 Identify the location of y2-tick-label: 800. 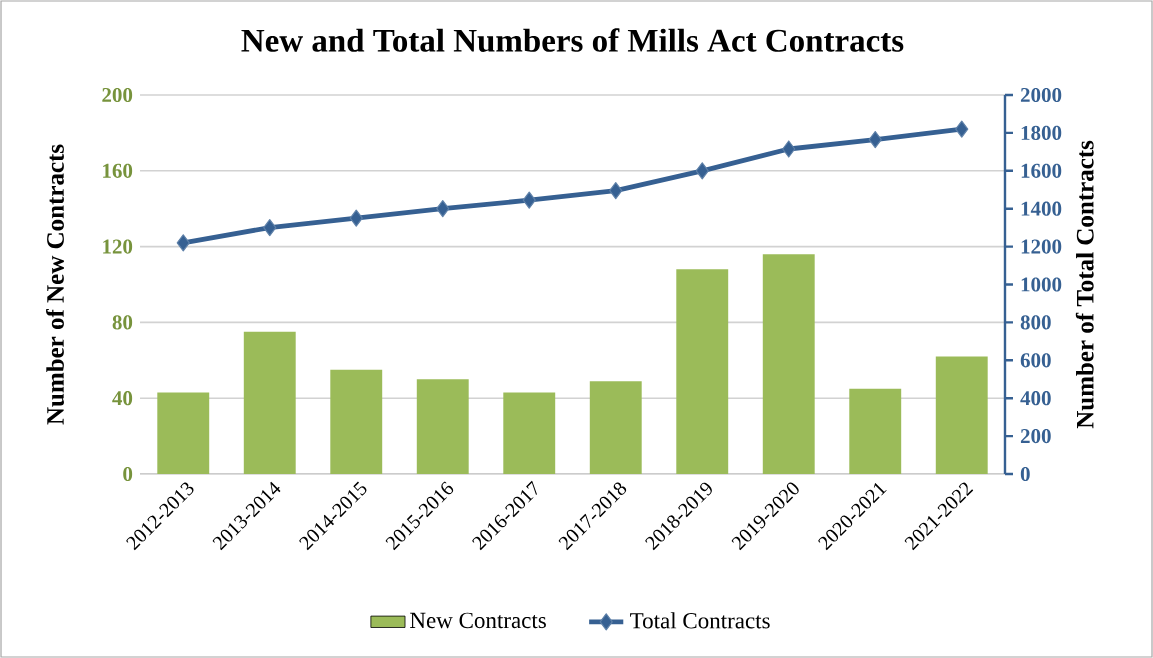
(1035, 322).